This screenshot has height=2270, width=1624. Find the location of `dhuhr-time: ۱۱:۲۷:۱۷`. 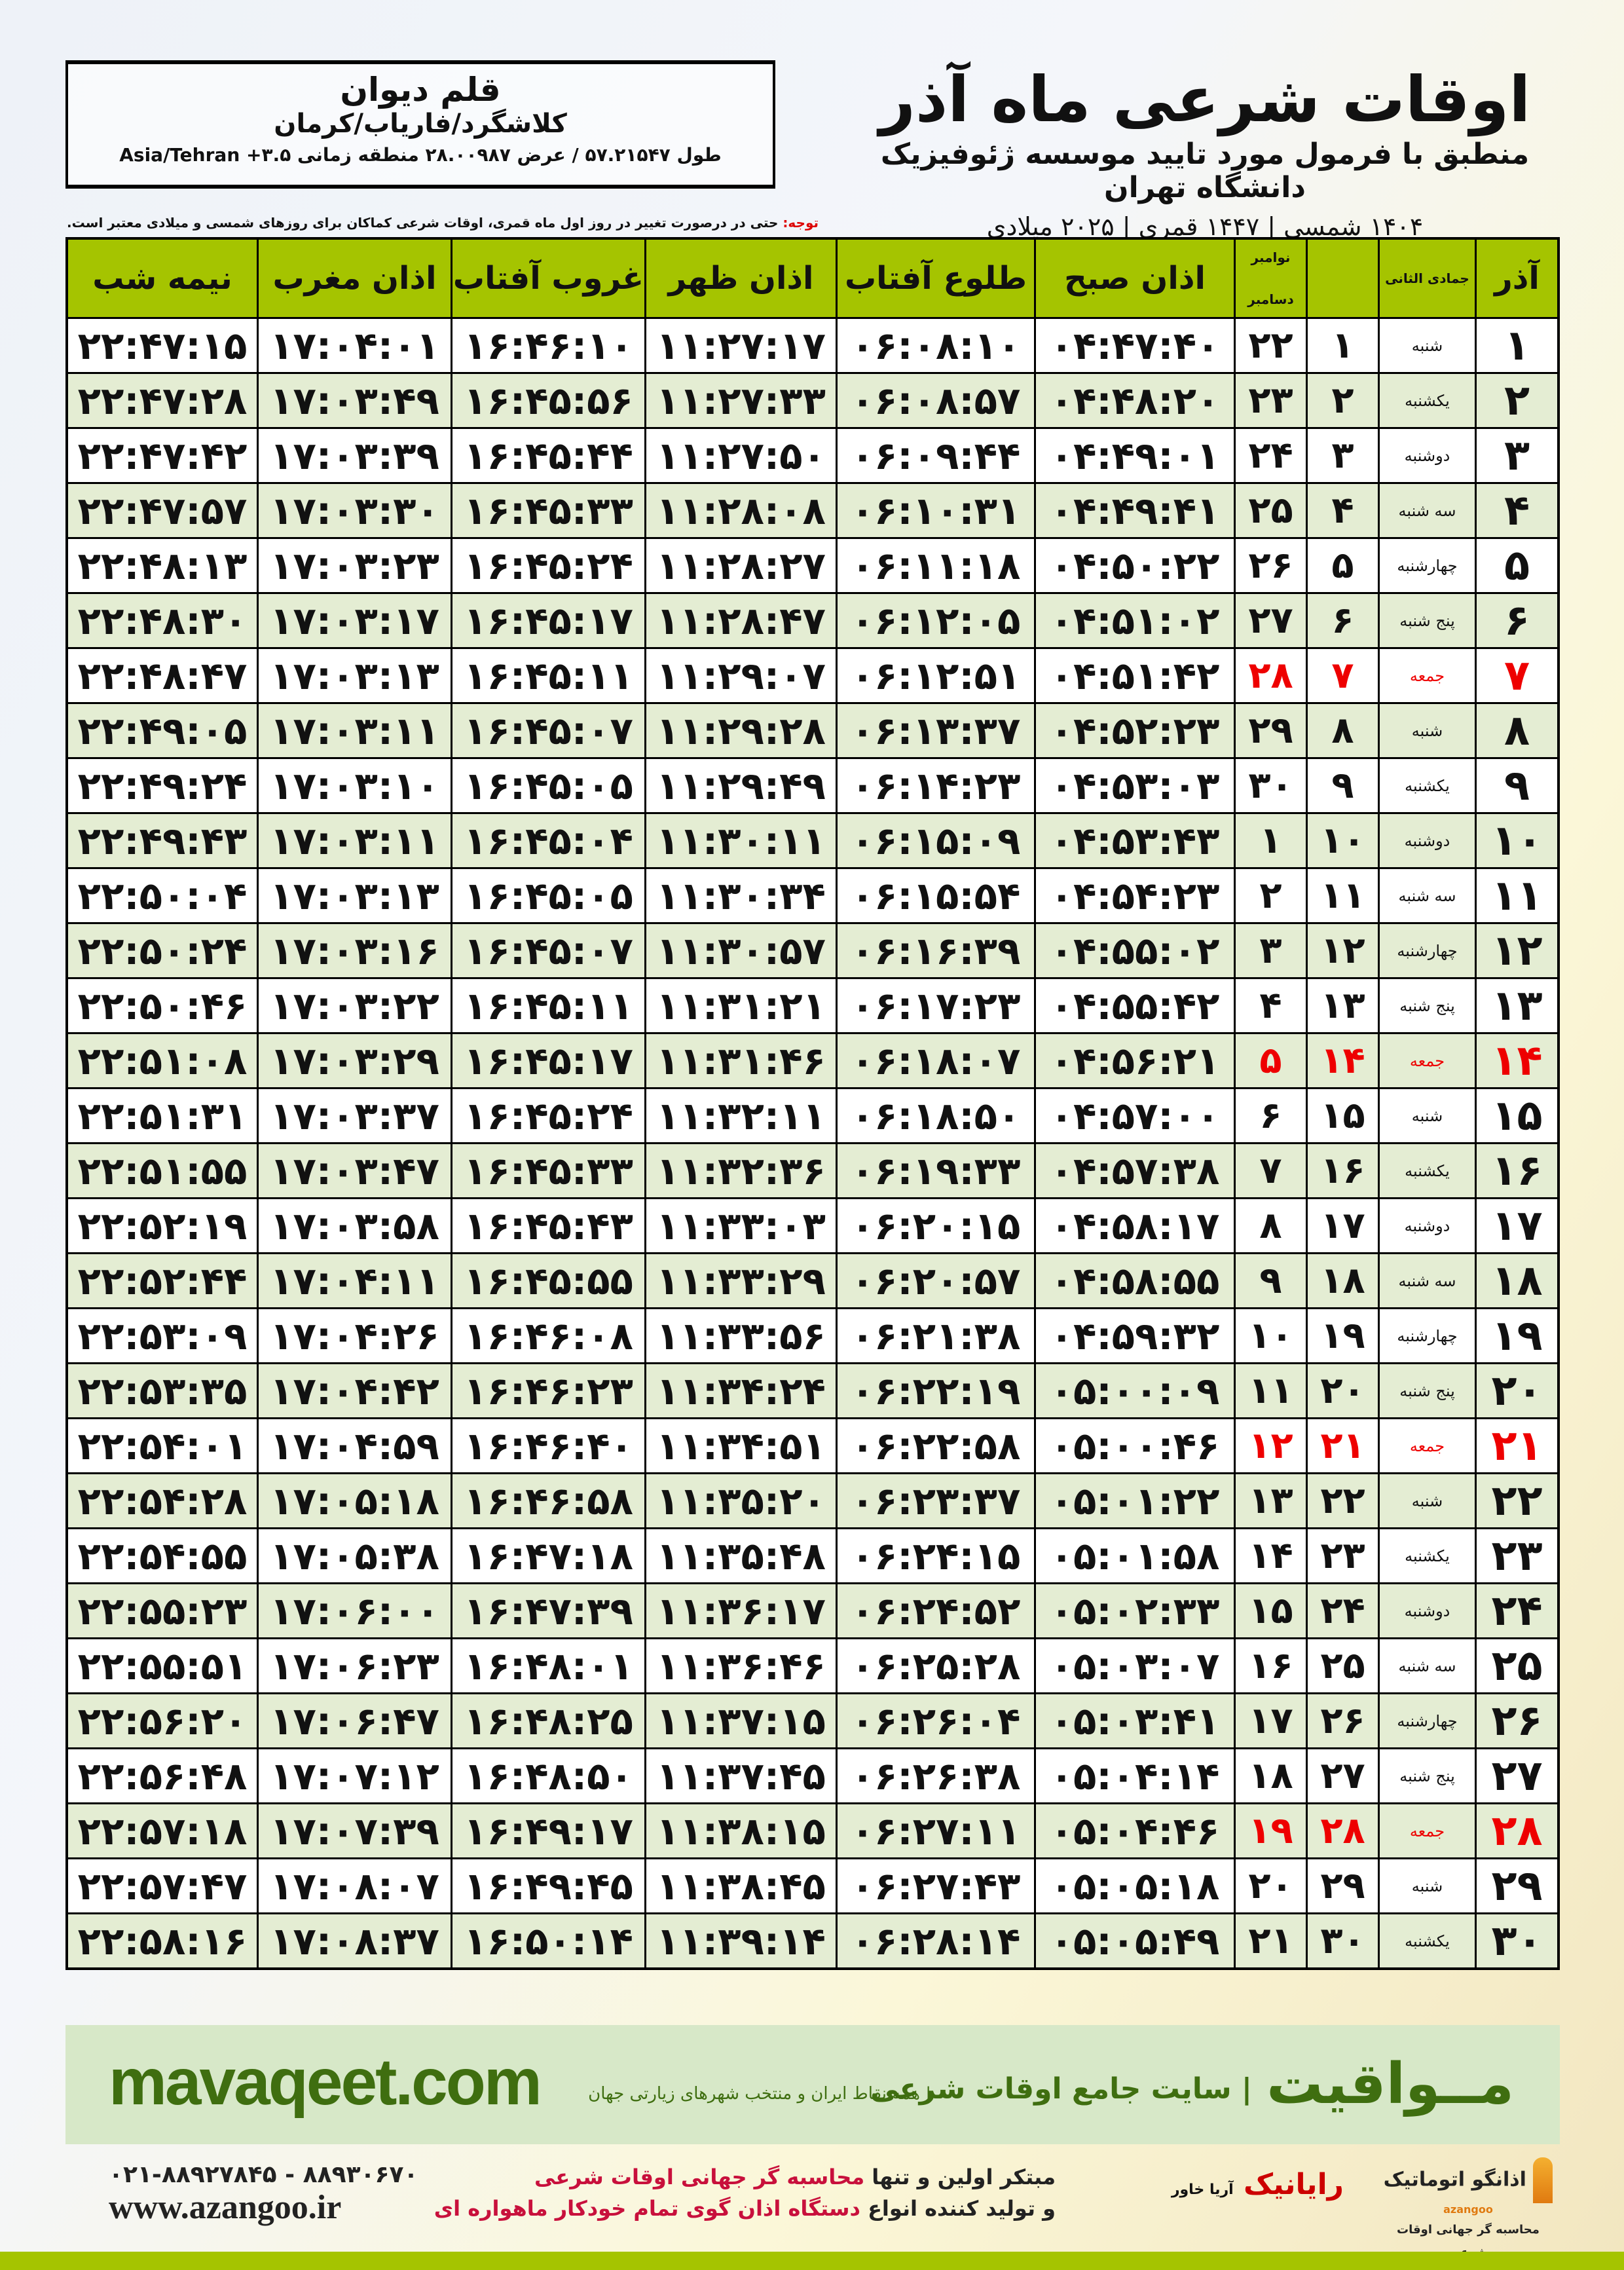

dhuhr-time: ۱۱:۲۷:۱۷ is located at coordinates (740, 345).